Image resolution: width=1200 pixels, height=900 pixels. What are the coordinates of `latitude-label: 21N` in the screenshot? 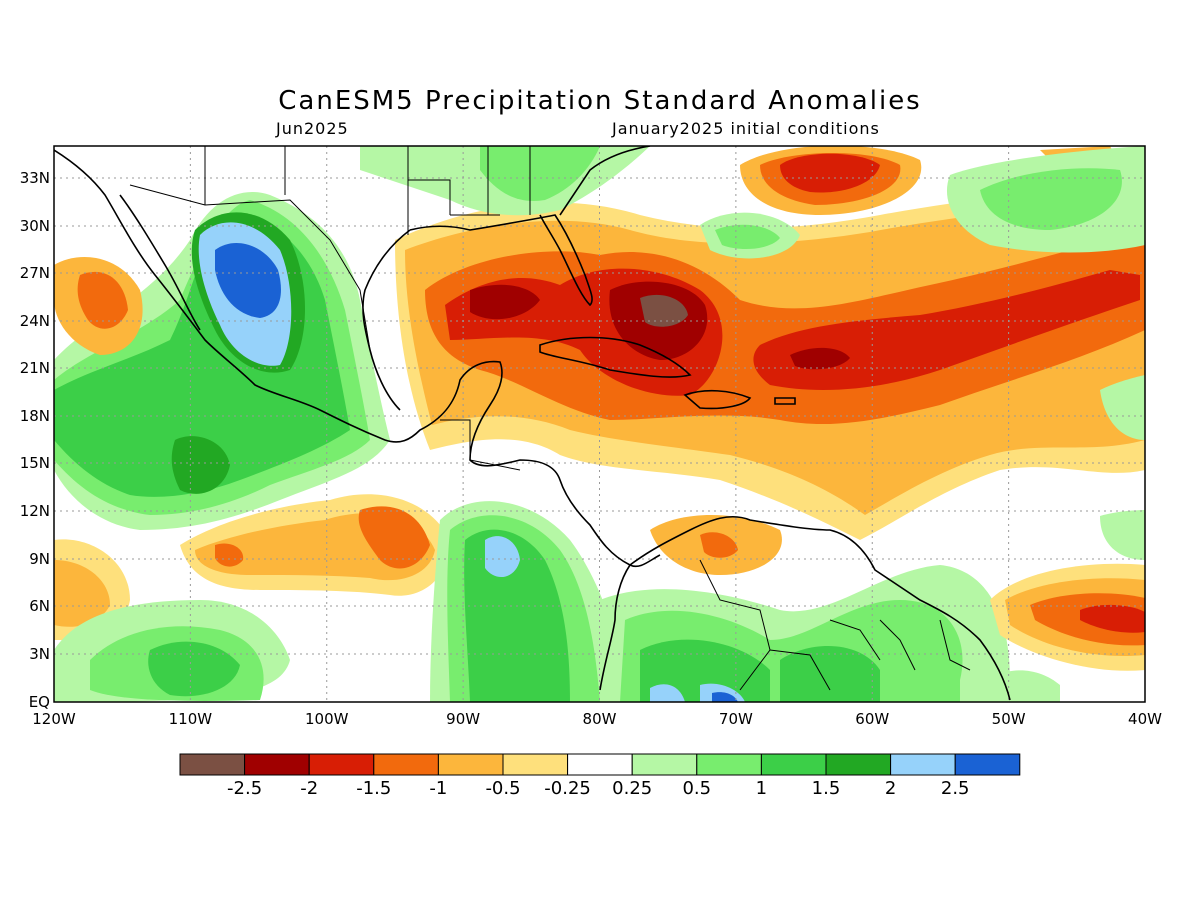 It's located at (35, 368).